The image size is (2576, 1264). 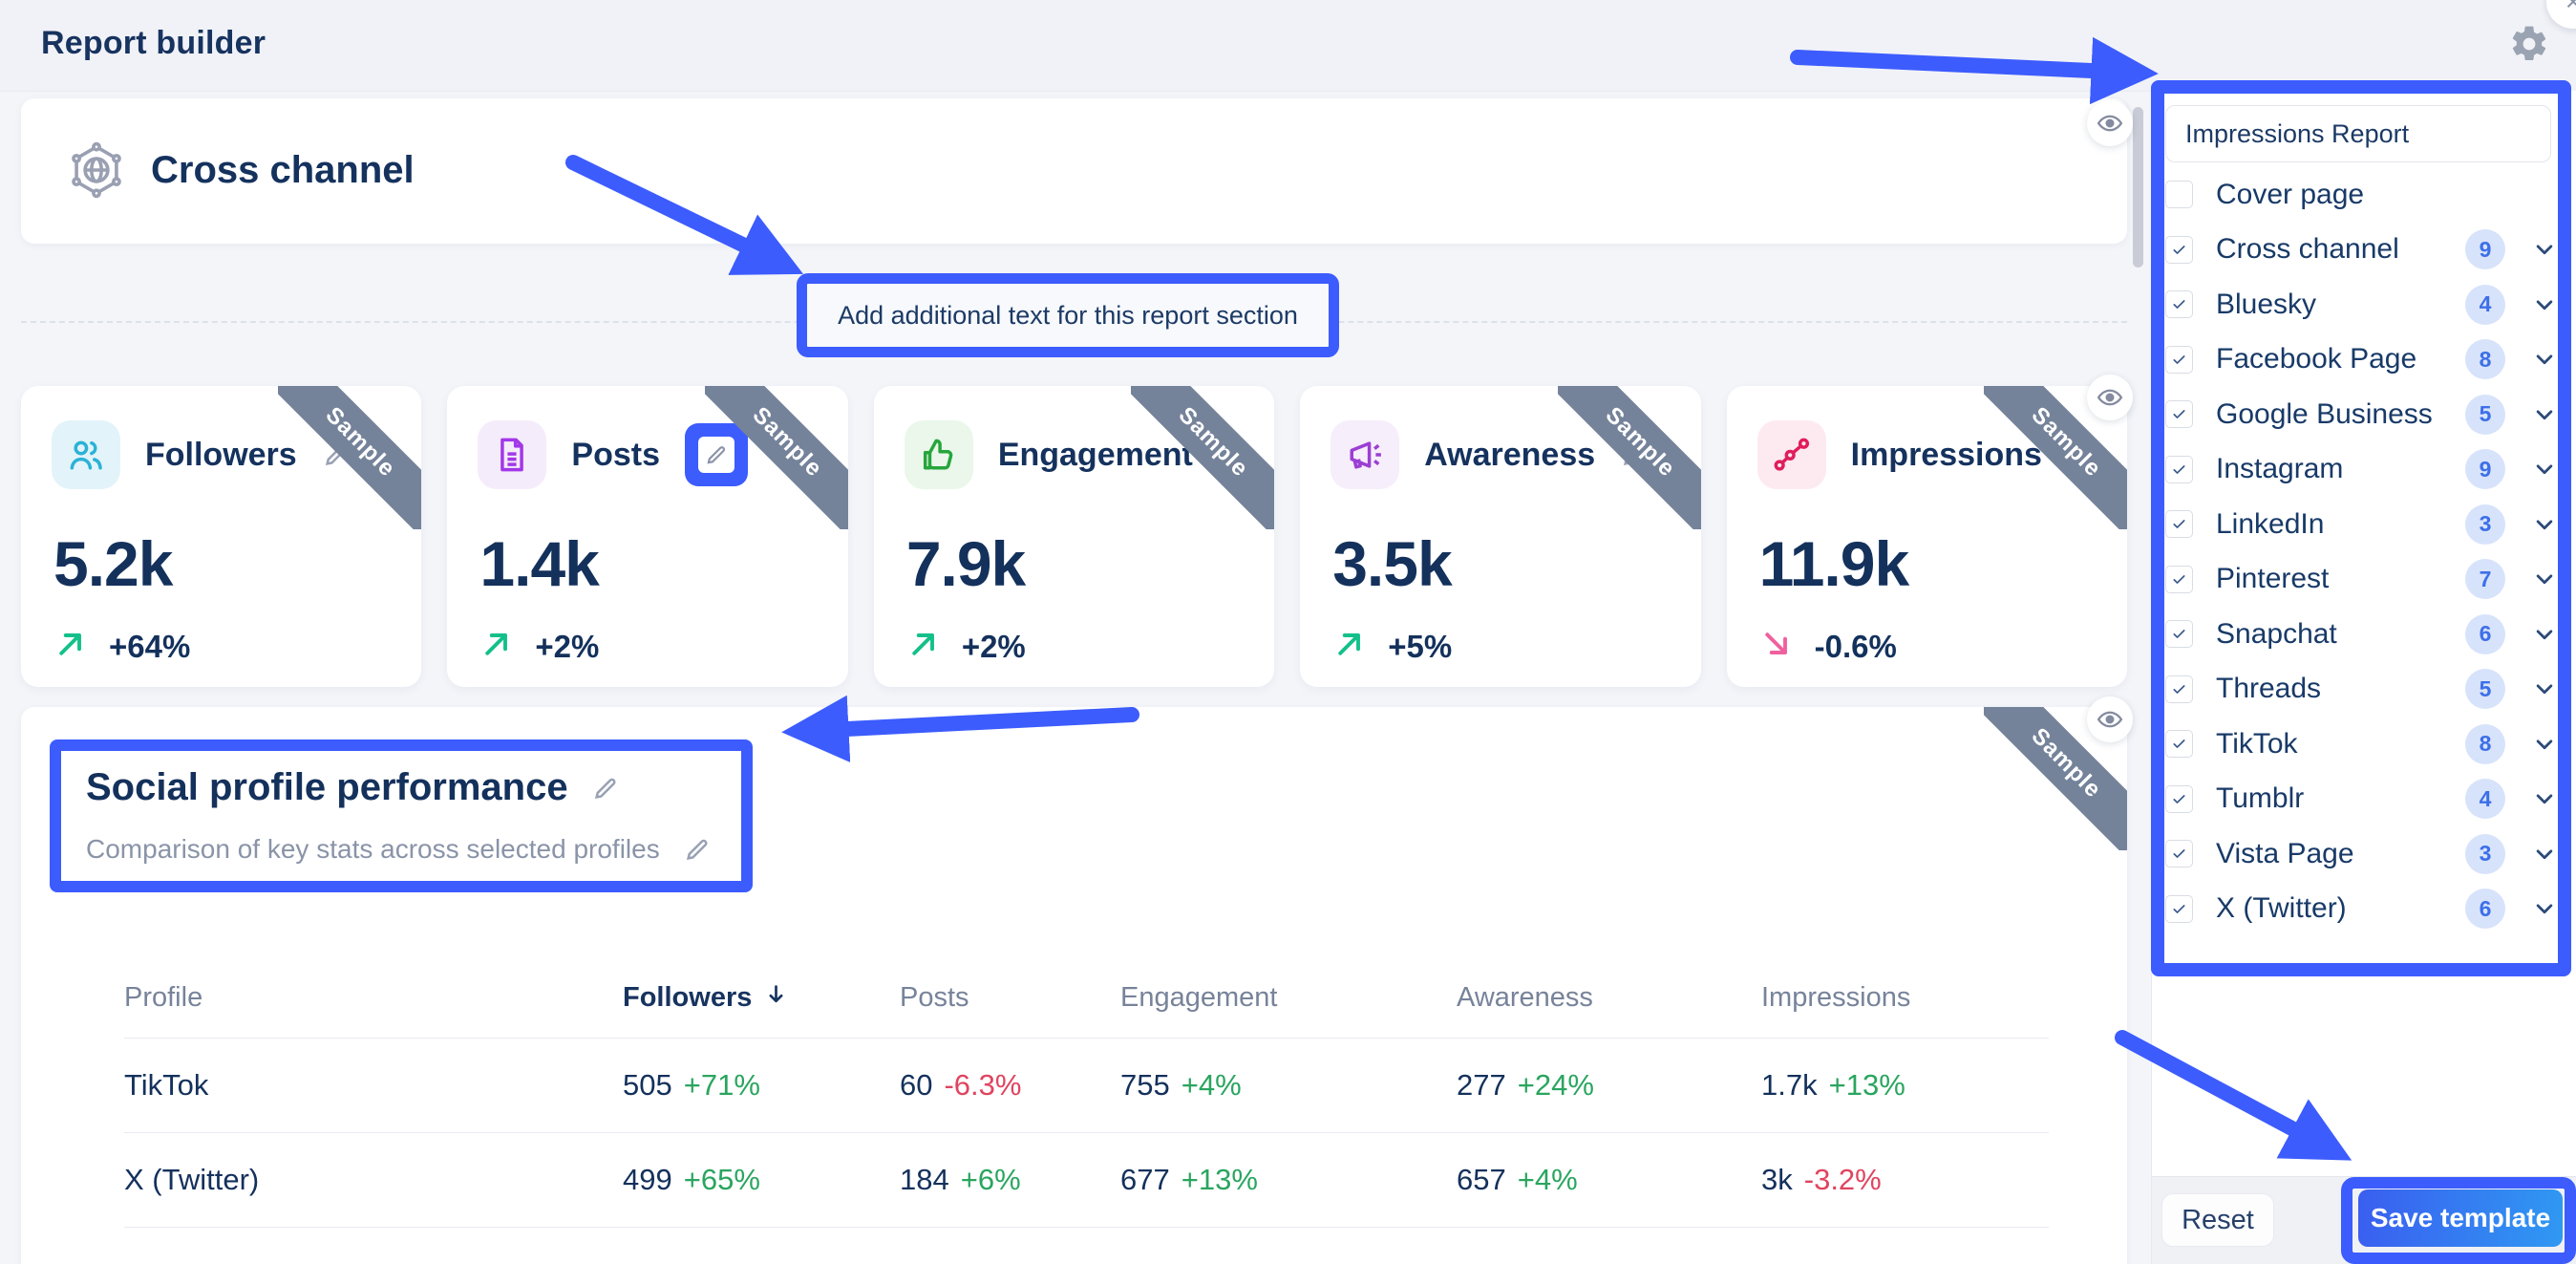 What do you see at coordinates (2257, 743) in the screenshot?
I see `sidebar-item-label: TikTok` at bounding box center [2257, 743].